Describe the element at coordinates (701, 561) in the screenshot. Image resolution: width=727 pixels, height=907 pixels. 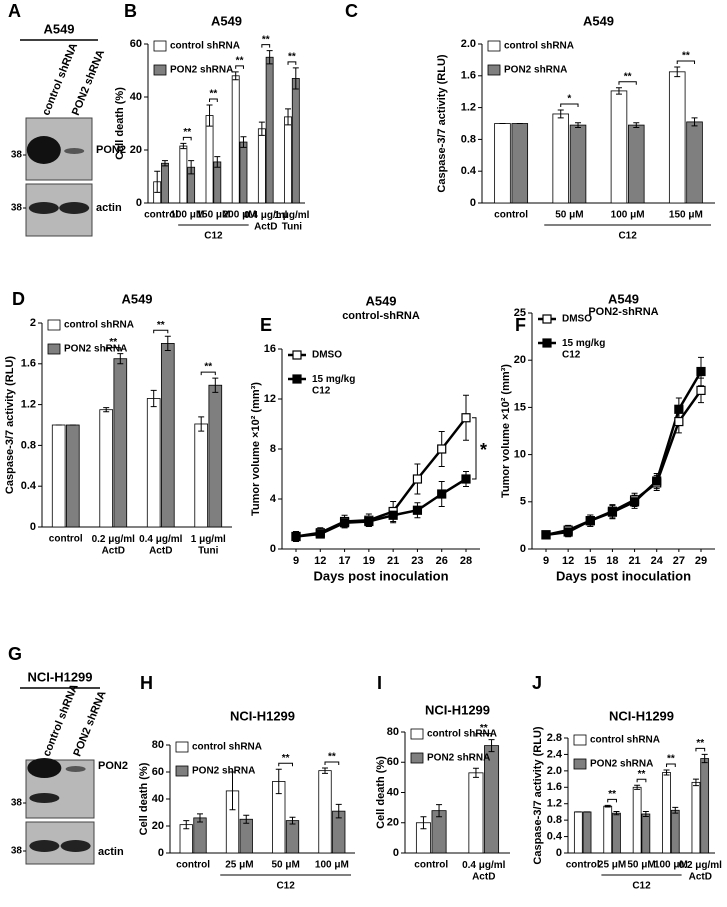
I see `x-tick-label: 29` at that location.